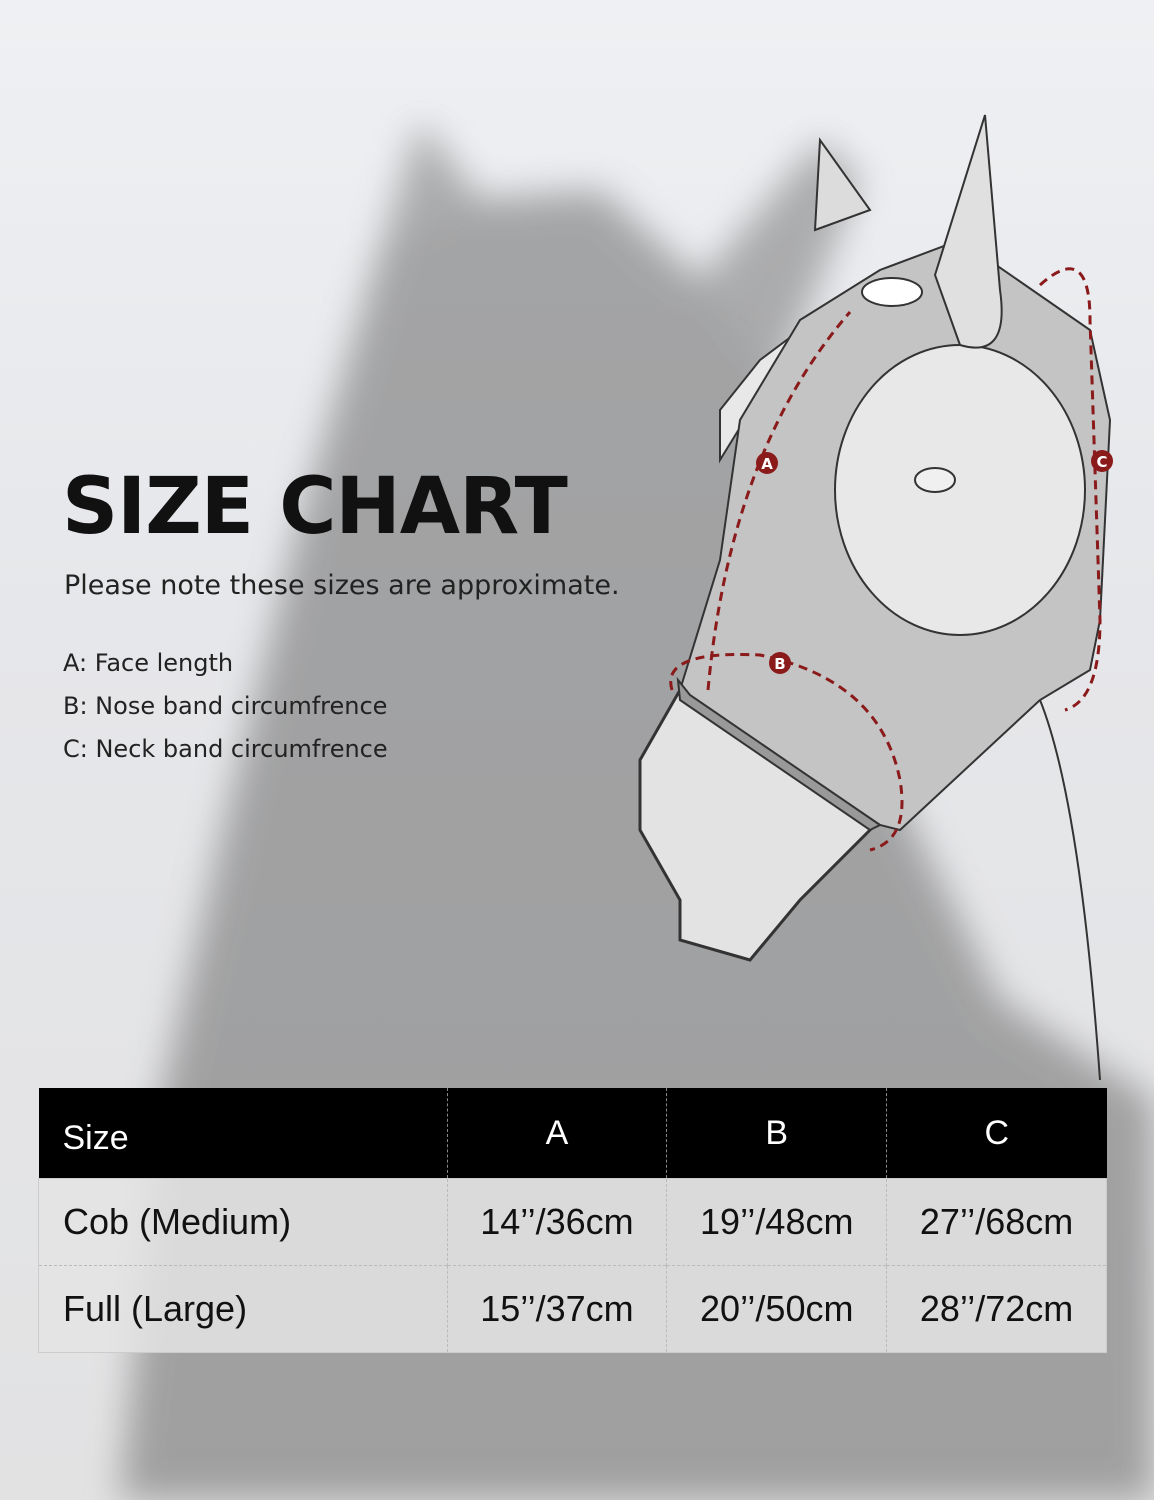  I want to click on svg-text: C, so click(1101, 462).